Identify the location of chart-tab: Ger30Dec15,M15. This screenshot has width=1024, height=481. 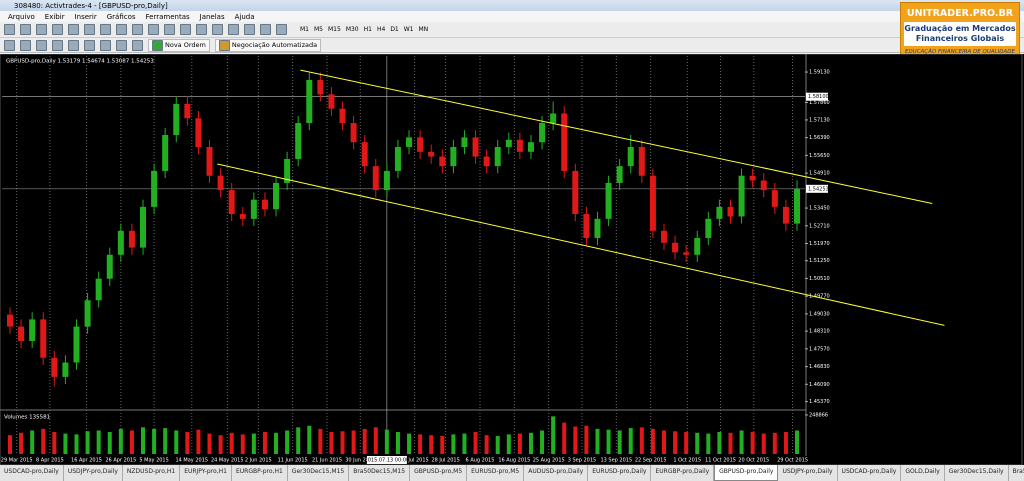
(319, 473).